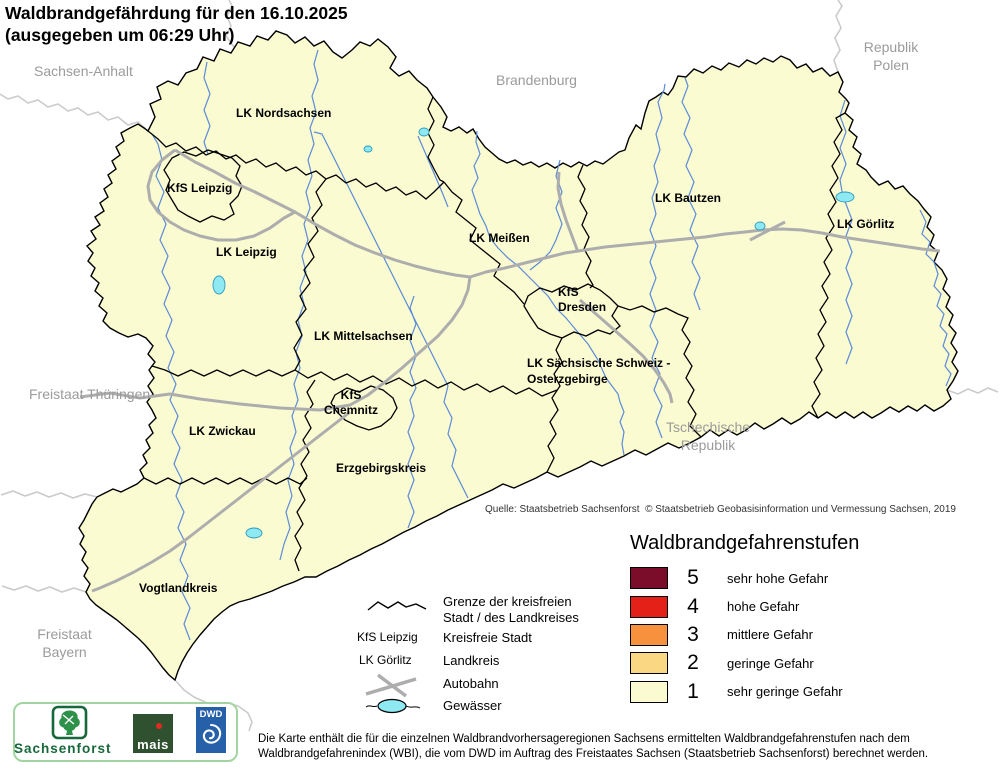 The height and width of the screenshot is (769, 1000). Describe the element at coordinates (891, 56) in the screenshot. I see `neighbor-label-polen: Republik Polen` at that location.